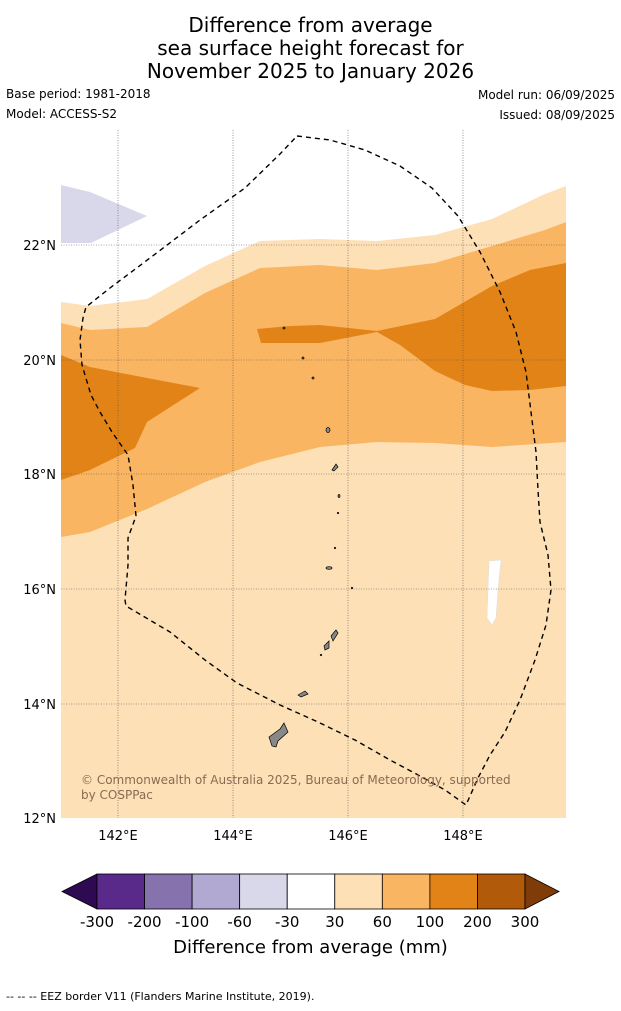 The height and width of the screenshot is (1011, 621). Describe the element at coordinates (382, 922) in the screenshot. I see `colorbar-tick-label: 60` at that location.